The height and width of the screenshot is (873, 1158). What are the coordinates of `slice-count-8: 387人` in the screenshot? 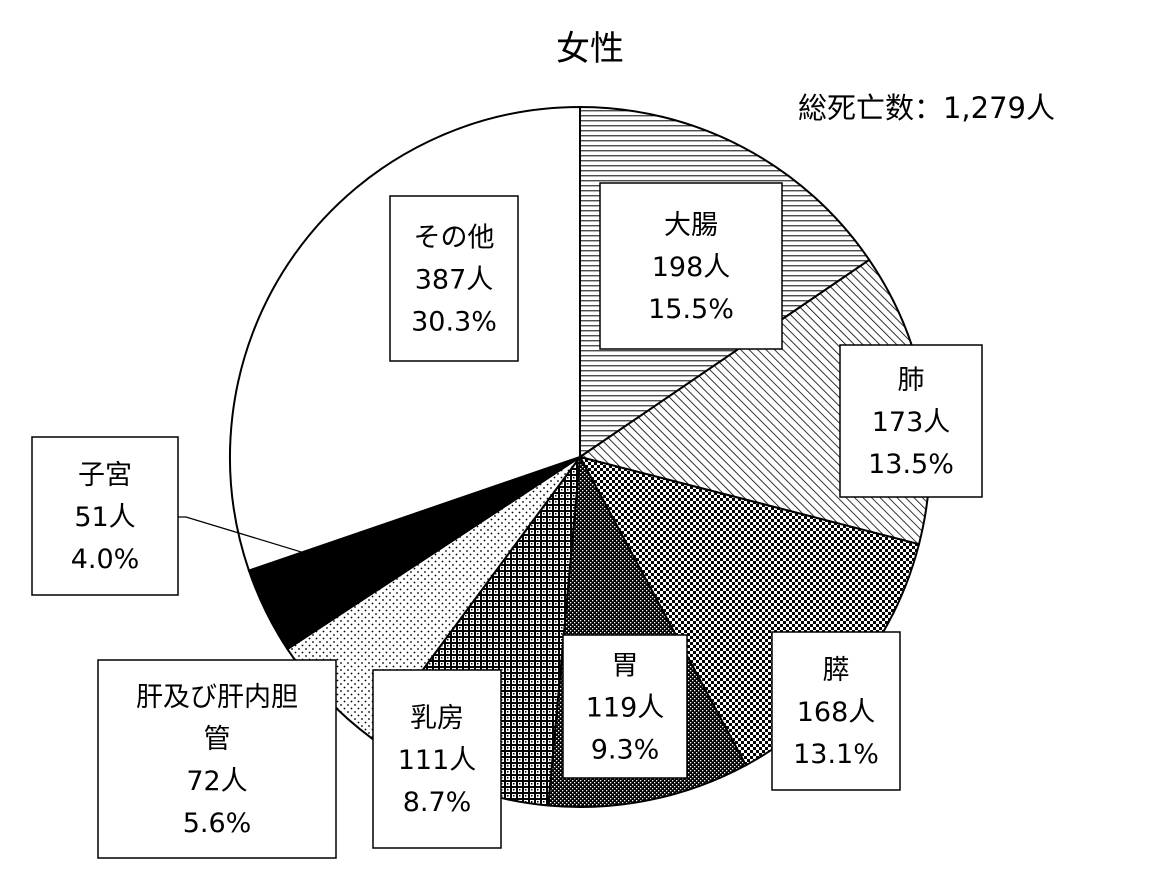 It's located at (454, 280).